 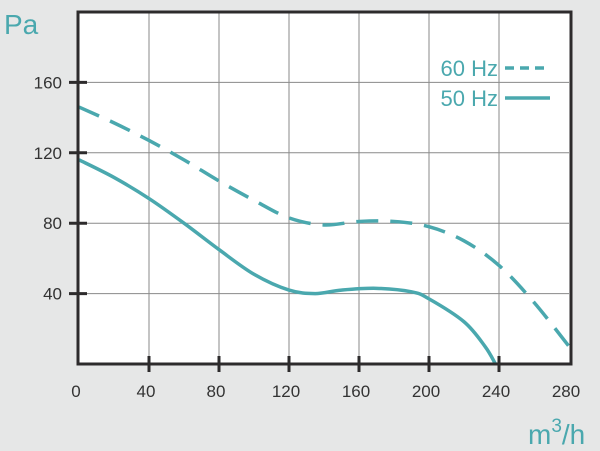 I want to click on x-tick-label: 40, so click(x=146, y=391).